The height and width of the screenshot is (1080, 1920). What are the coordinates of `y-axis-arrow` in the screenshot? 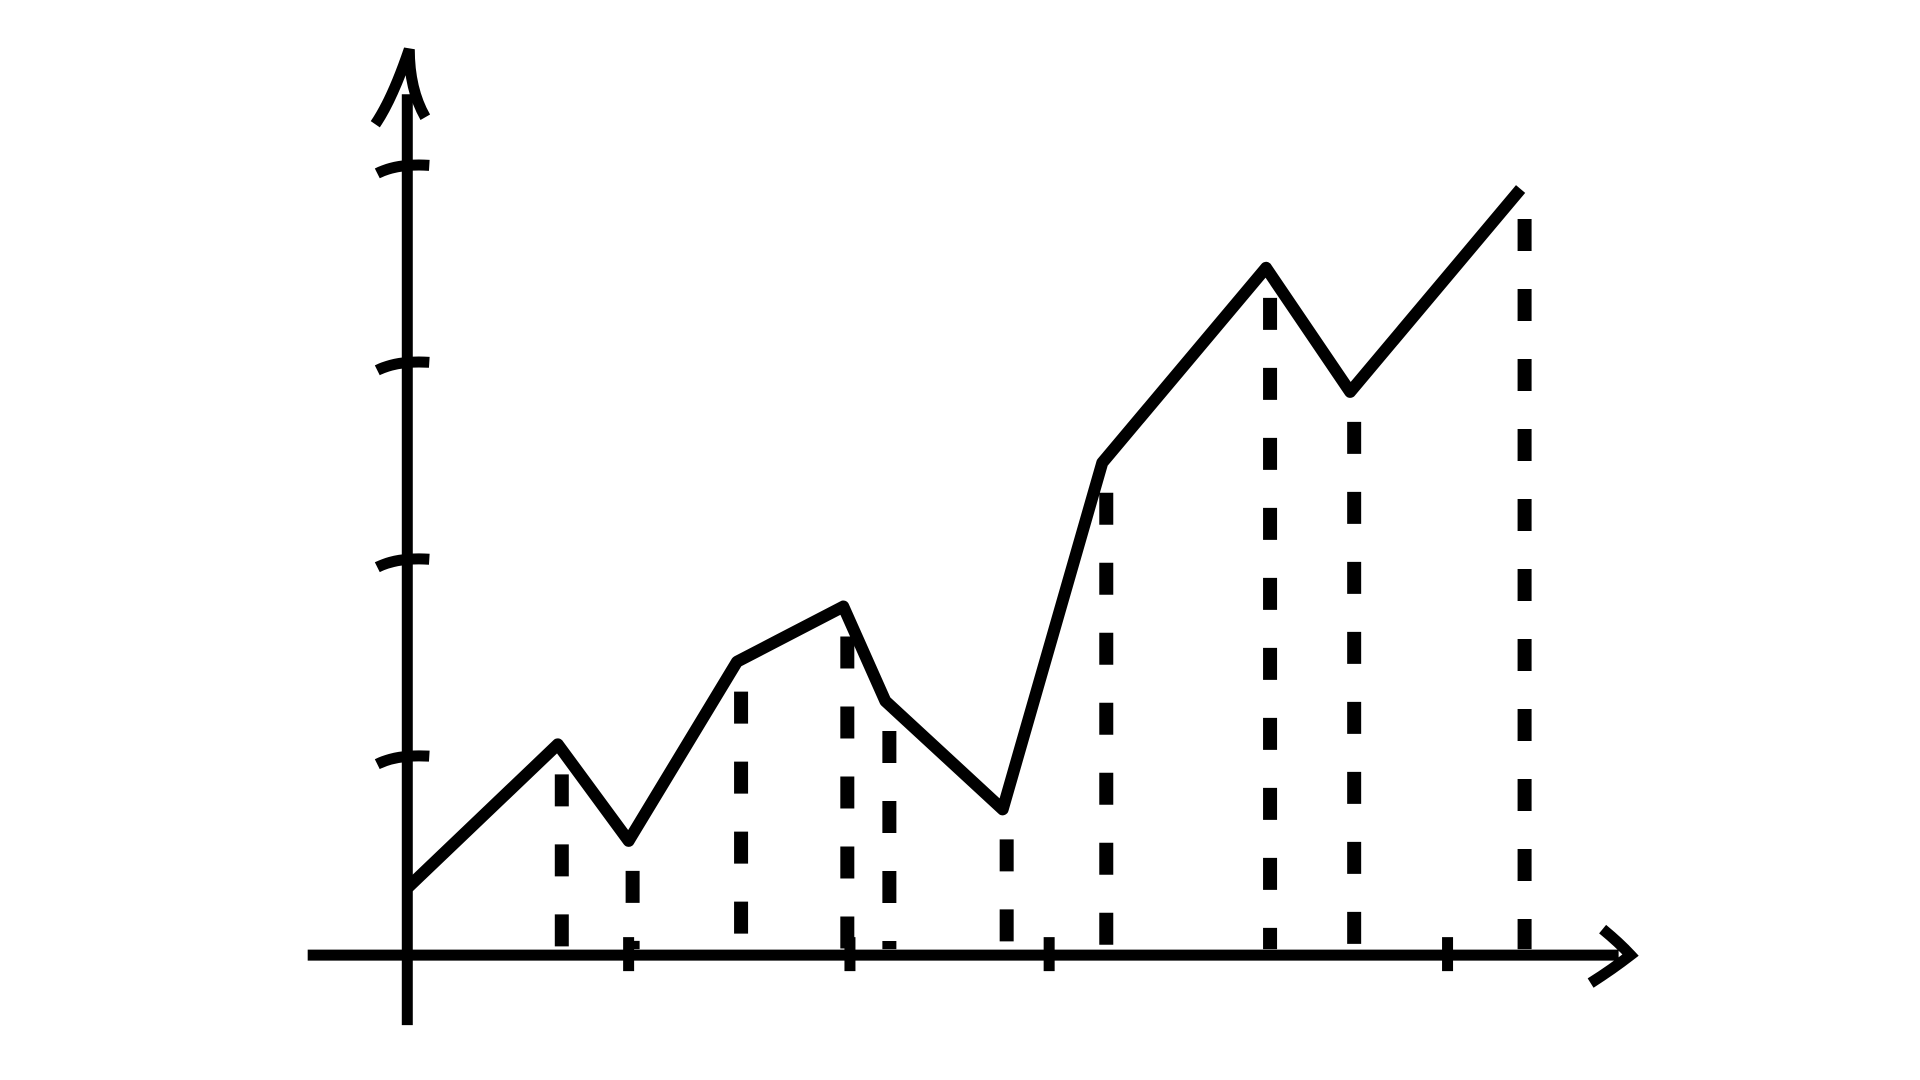 It's located at (400, 87).